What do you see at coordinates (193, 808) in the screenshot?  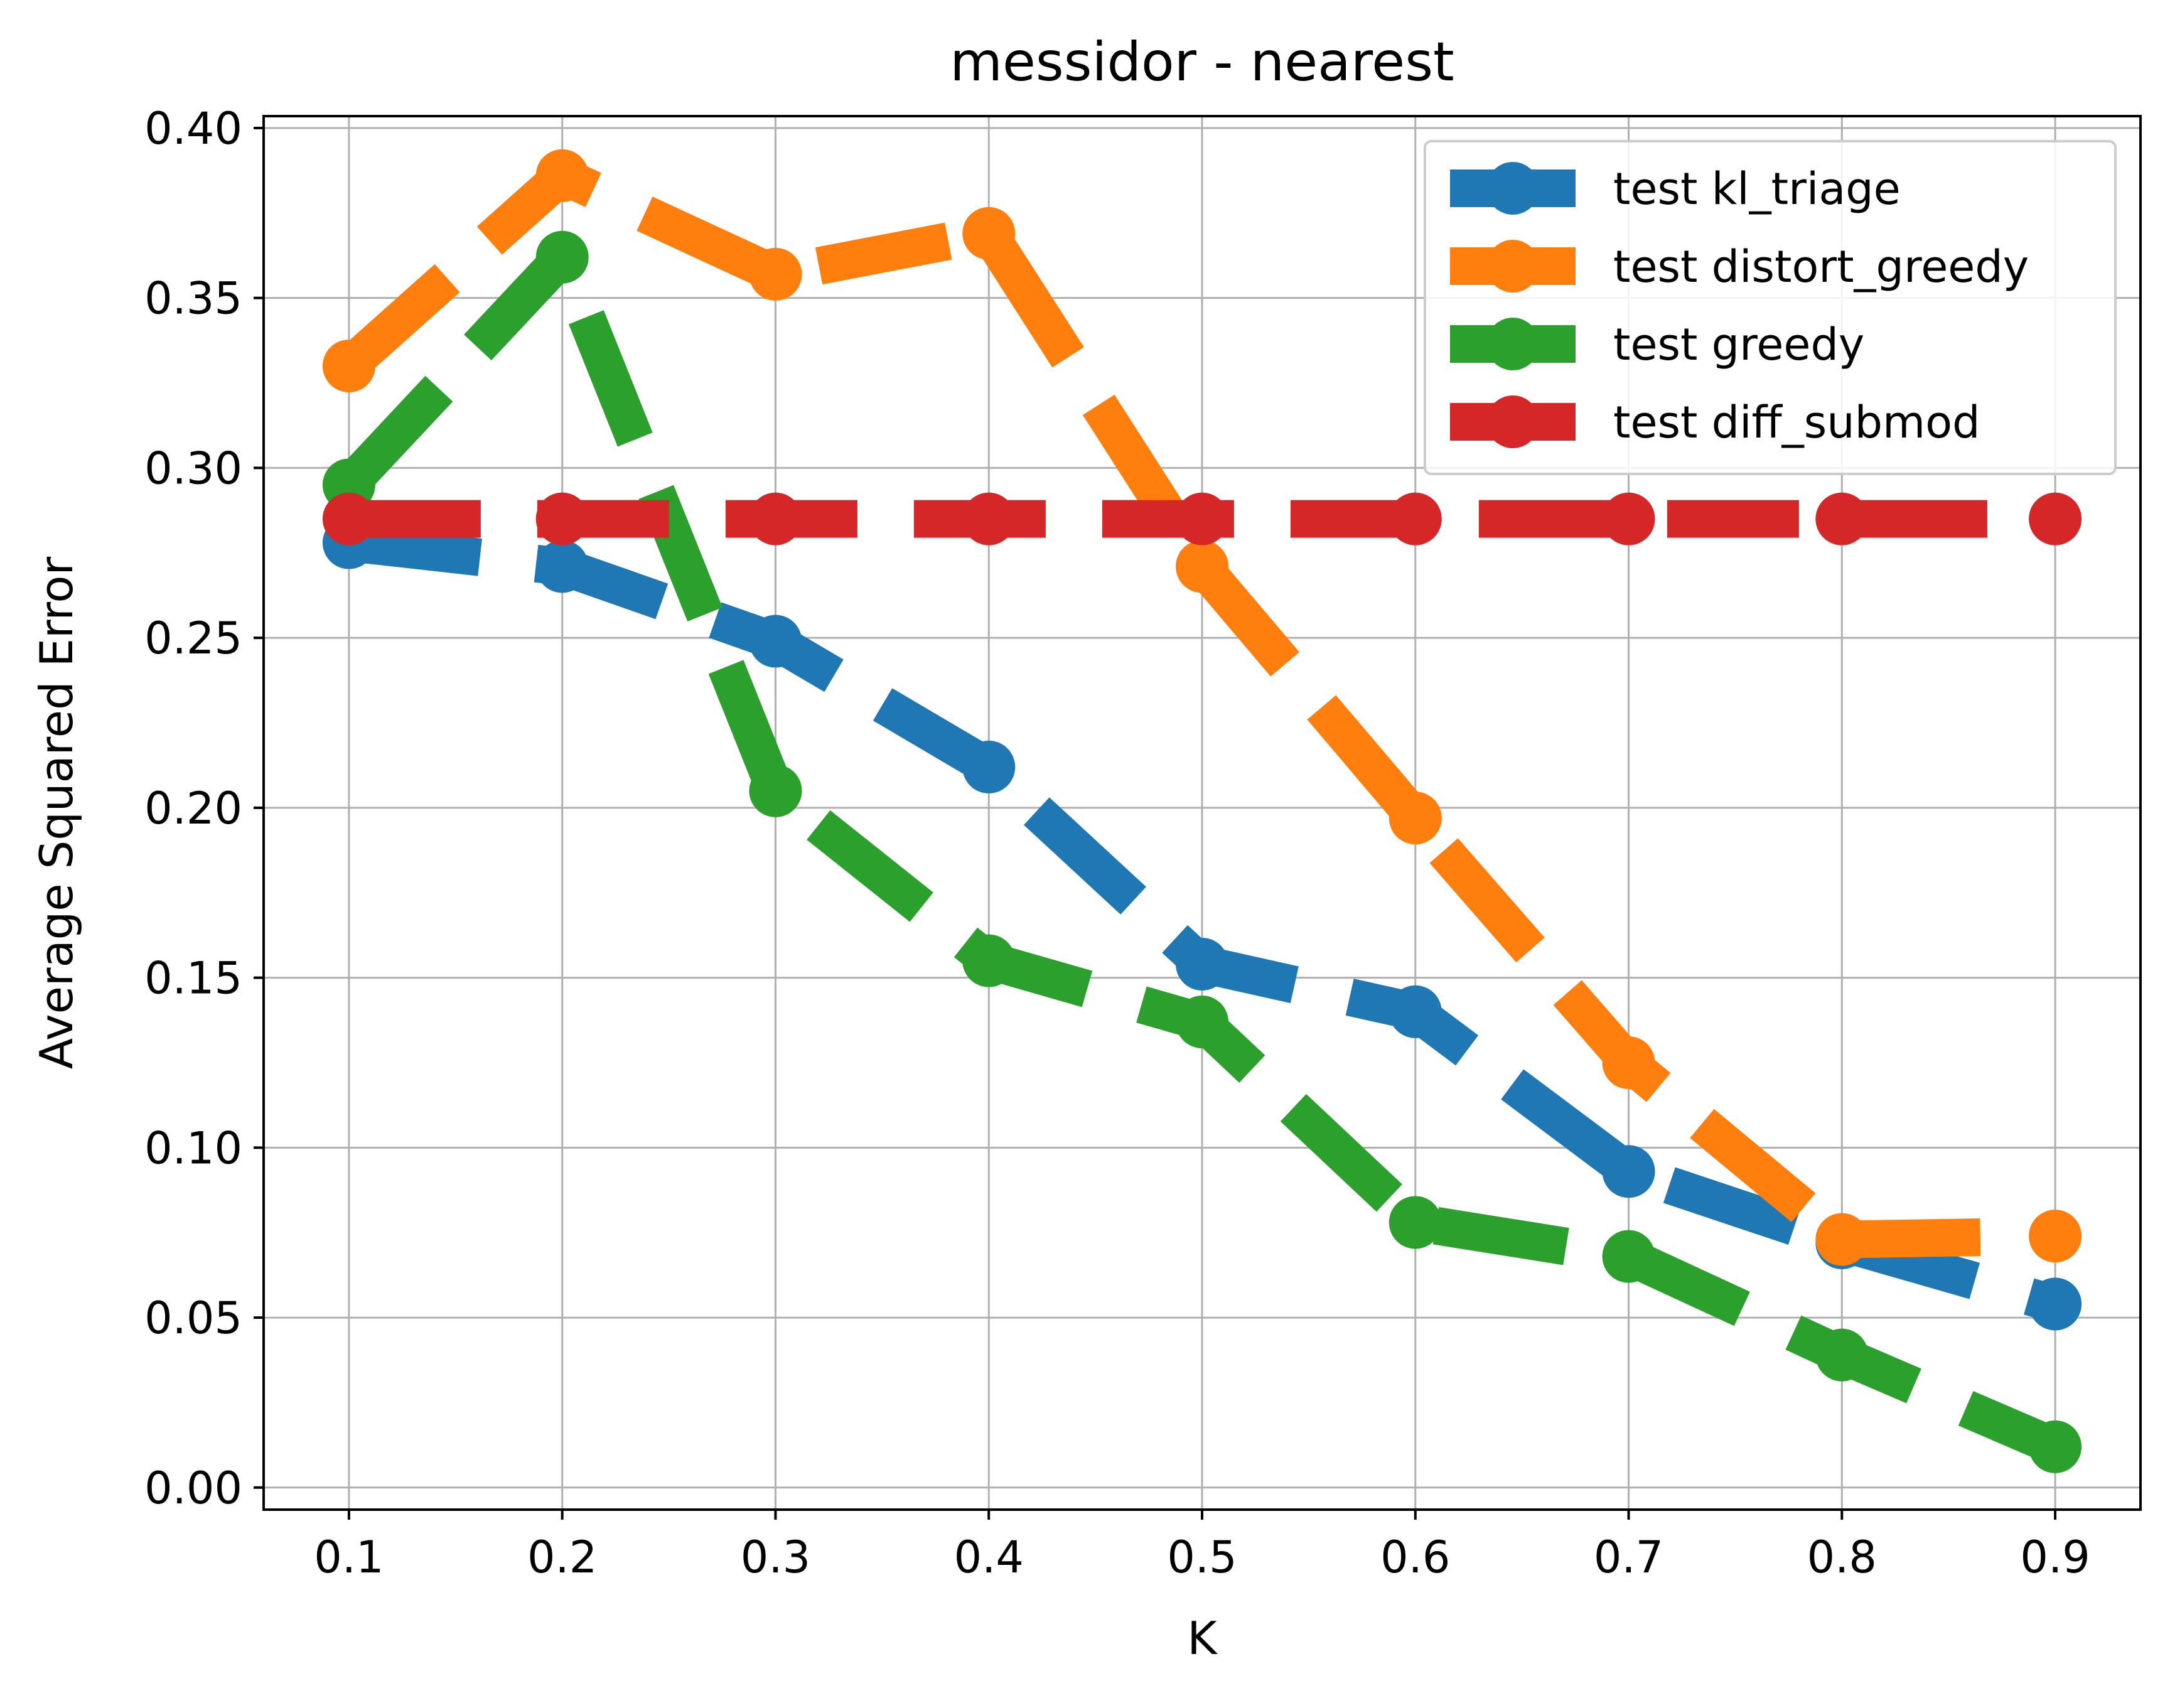 I see `y-tick-label: 0.20` at bounding box center [193, 808].